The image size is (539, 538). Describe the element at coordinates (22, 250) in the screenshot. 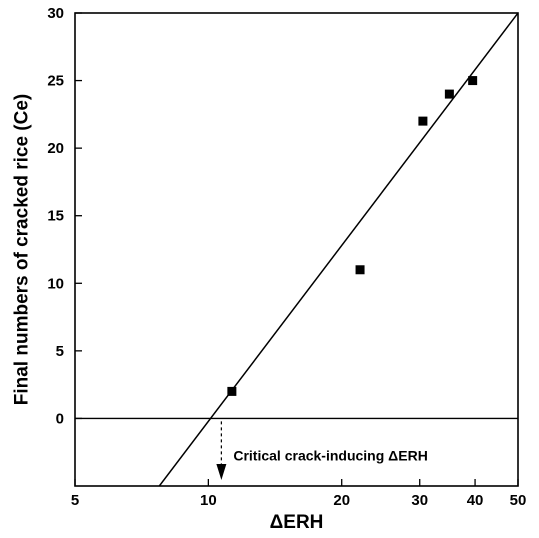

I see `y-axis-title: Final numbers of cracked rice (Ce)` at that location.